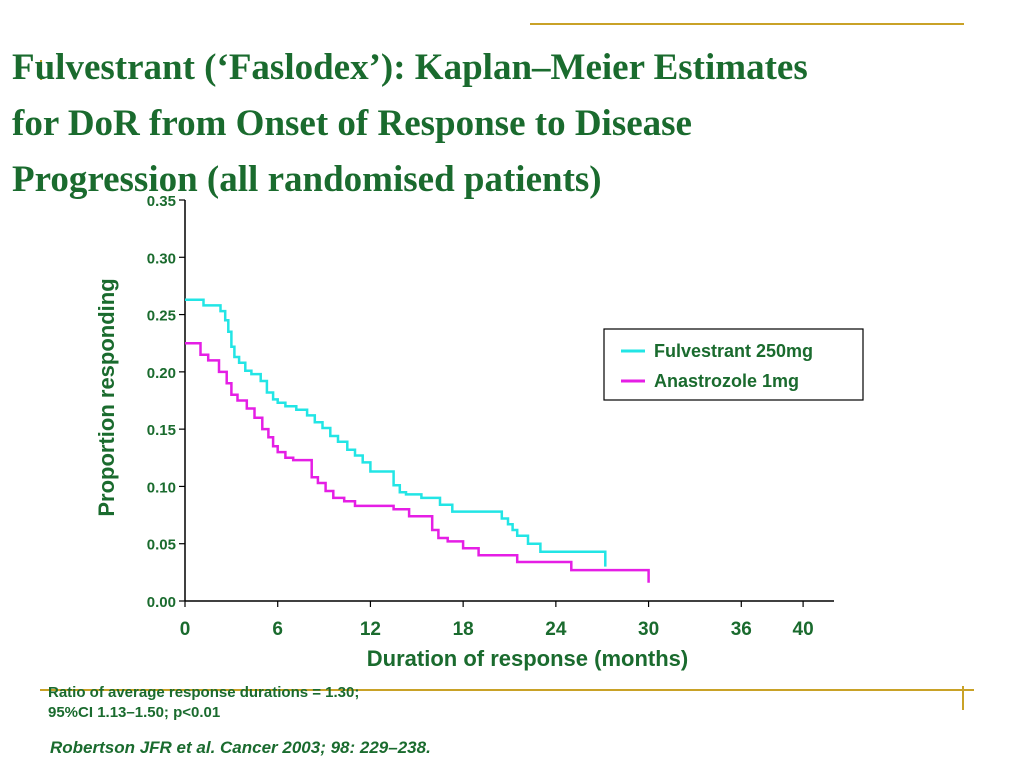  I want to click on legend-box, so click(733, 364).